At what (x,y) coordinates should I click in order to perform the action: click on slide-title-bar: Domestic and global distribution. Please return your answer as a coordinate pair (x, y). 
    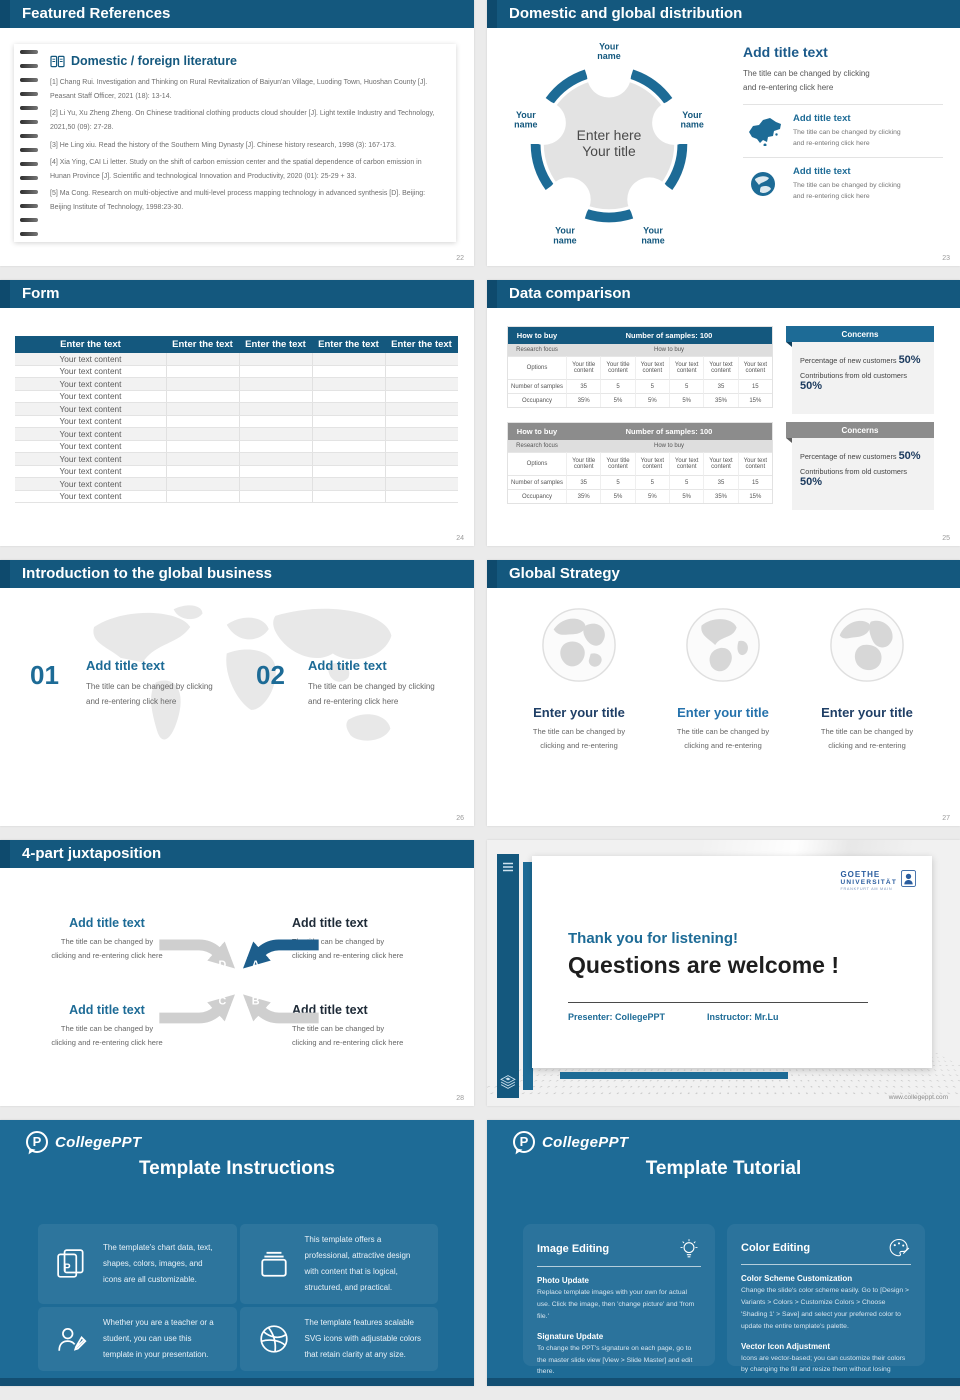
    Looking at the image, I should click on (723, 14).